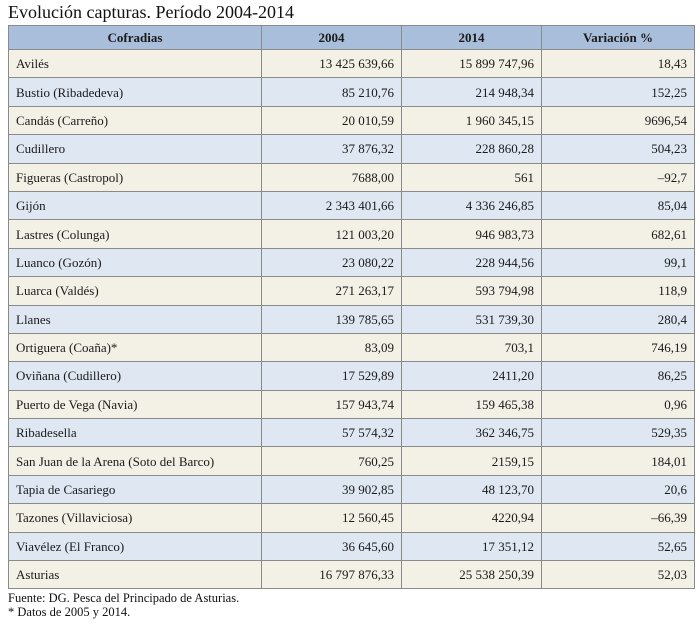  What do you see at coordinates (618, 404) in the screenshot?
I see `cell-variacion: 0,96` at bounding box center [618, 404].